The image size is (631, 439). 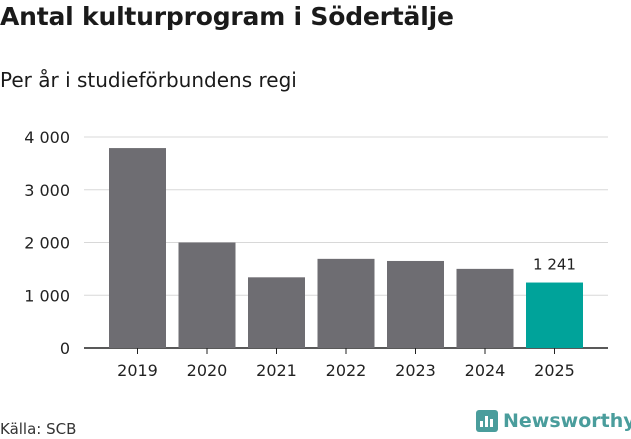 What do you see at coordinates (47, 190) in the screenshot?
I see `y-tick-label: 3 000` at bounding box center [47, 190].